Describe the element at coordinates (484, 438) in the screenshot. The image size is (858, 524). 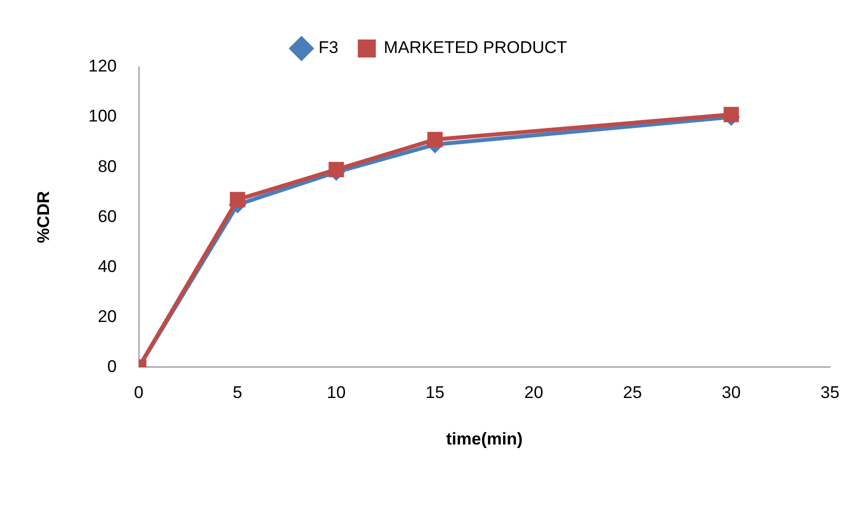
I see `x-axis-title: time(min)` at that location.